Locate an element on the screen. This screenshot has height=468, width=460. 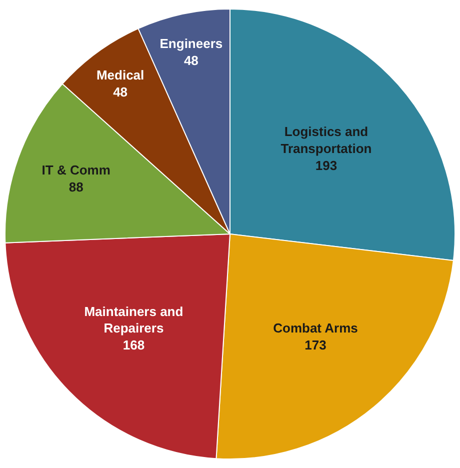
data-label: 173 is located at coordinates (315, 344).